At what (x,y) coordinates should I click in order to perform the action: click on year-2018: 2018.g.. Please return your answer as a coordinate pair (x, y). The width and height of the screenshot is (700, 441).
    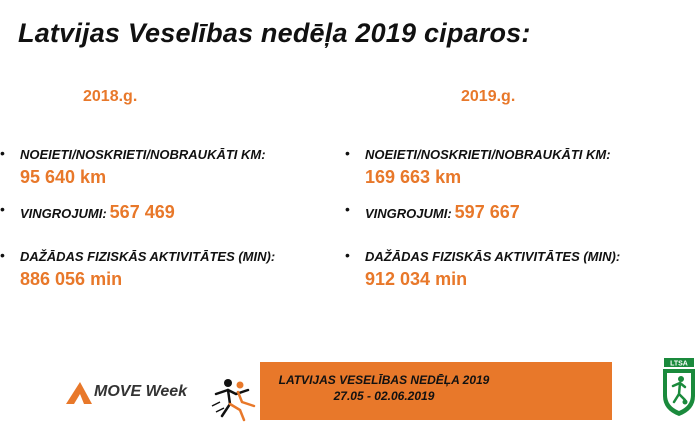
    Looking at the image, I should click on (110, 96).